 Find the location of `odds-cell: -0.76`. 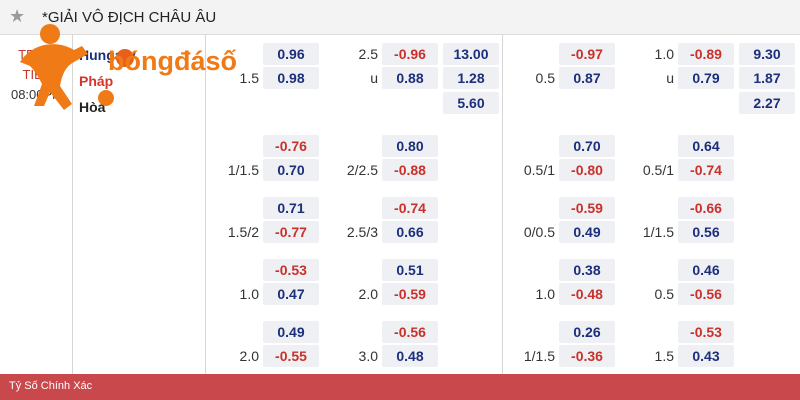

odds-cell: -0.76 is located at coordinates (291, 146).